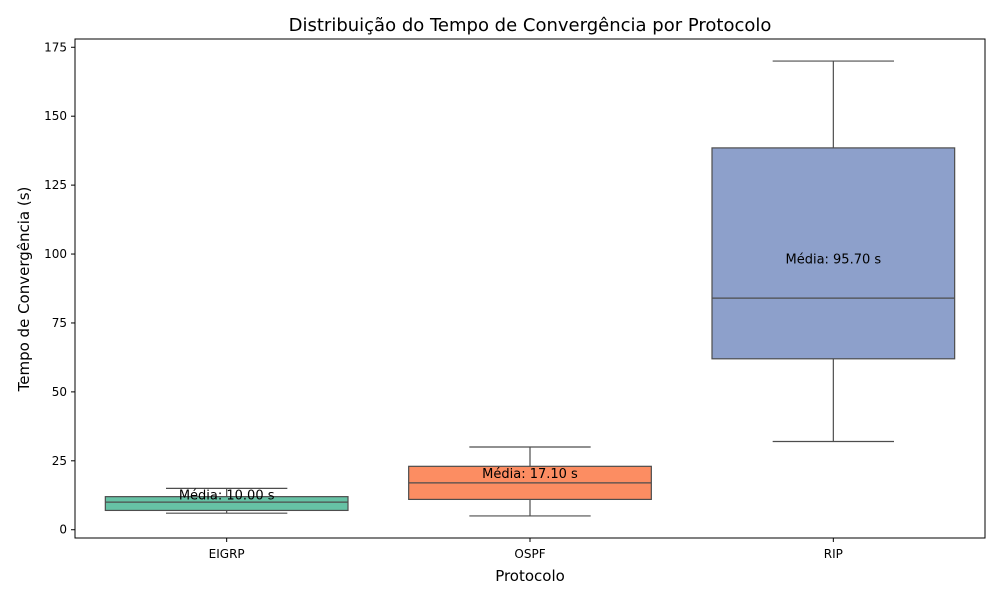  I want to click on mean-label: Média: 95.70 s, so click(833, 260).